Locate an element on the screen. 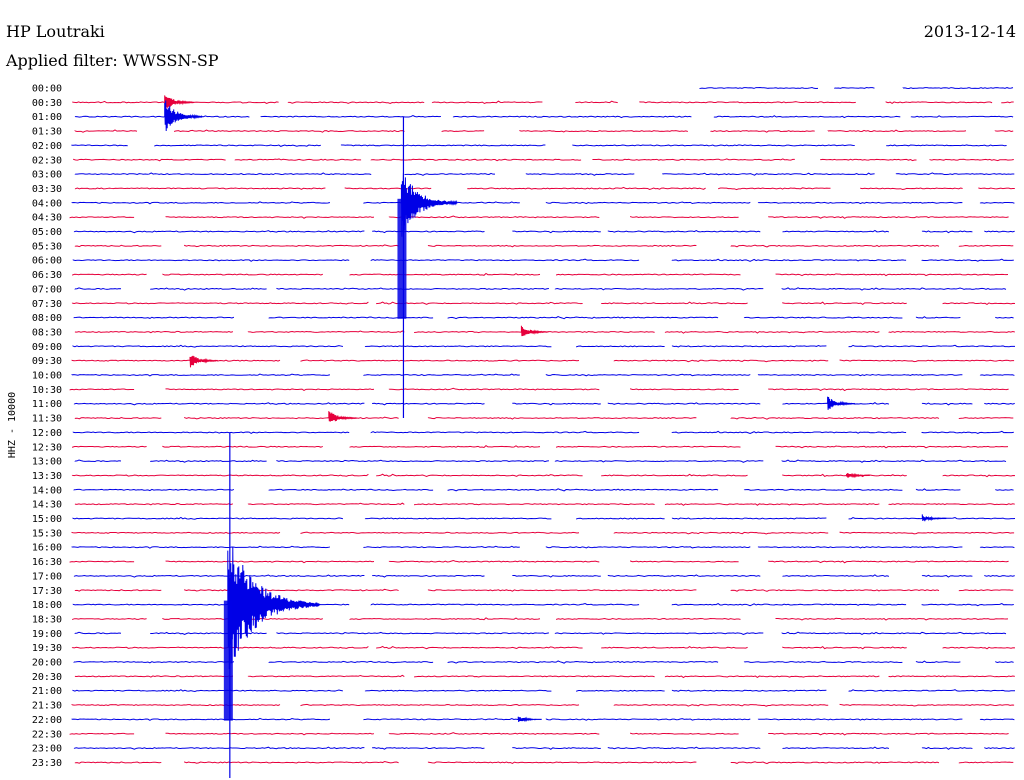 This screenshot has width=1024, height=780. time-tick-label: 08:30 is located at coordinates (47, 332).